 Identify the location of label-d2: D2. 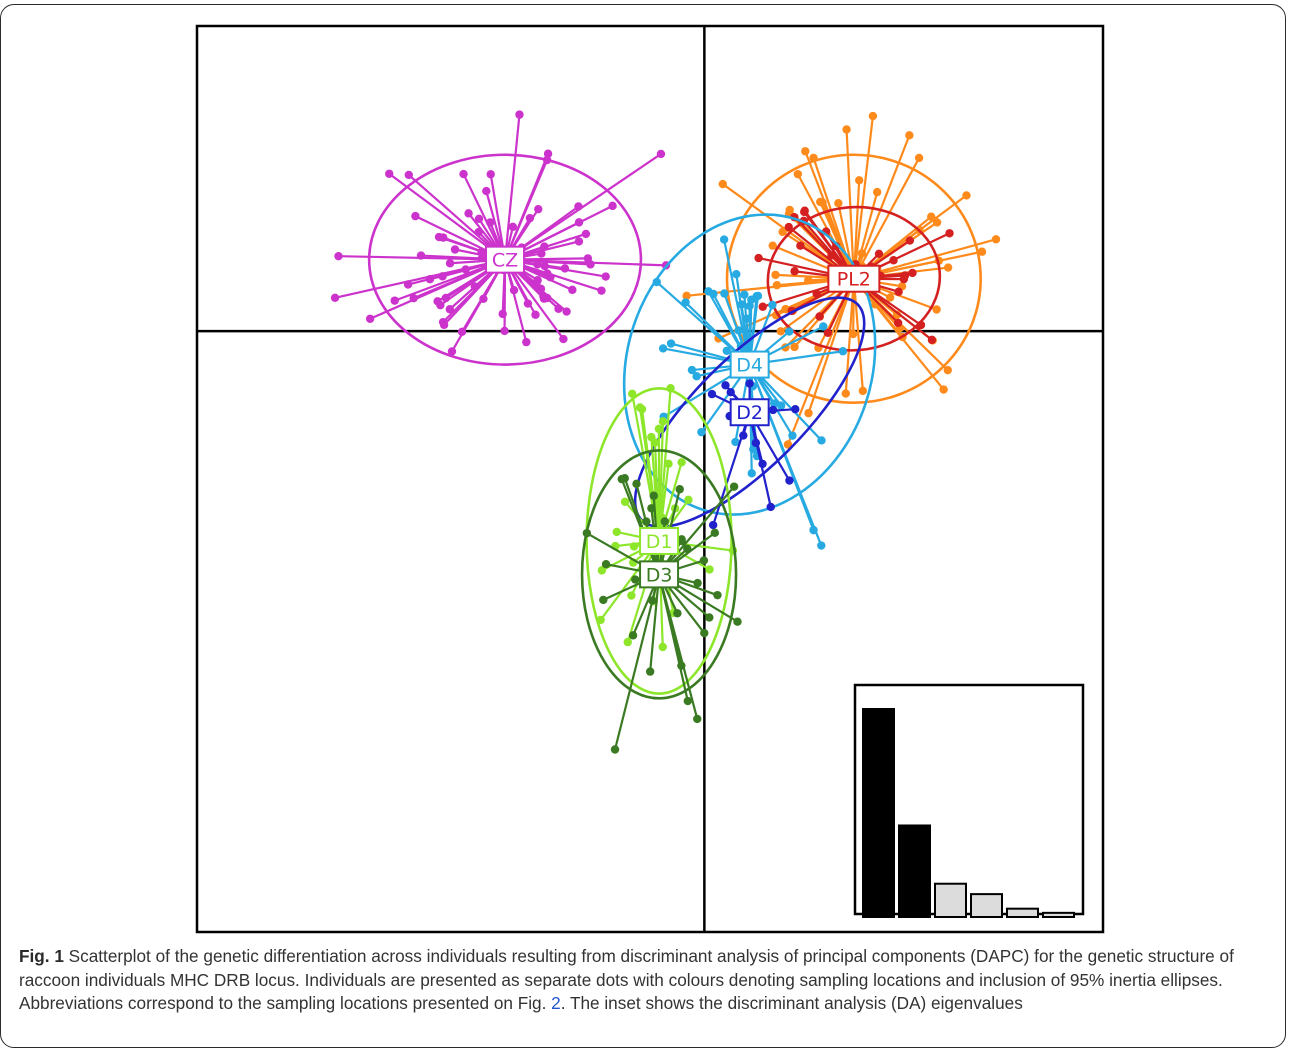
(749, 412).